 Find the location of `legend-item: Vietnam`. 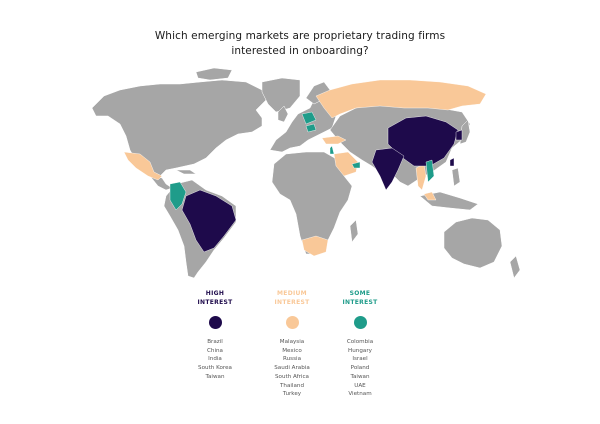

legend-item: Vietnam is located at coordinates (360, 394).